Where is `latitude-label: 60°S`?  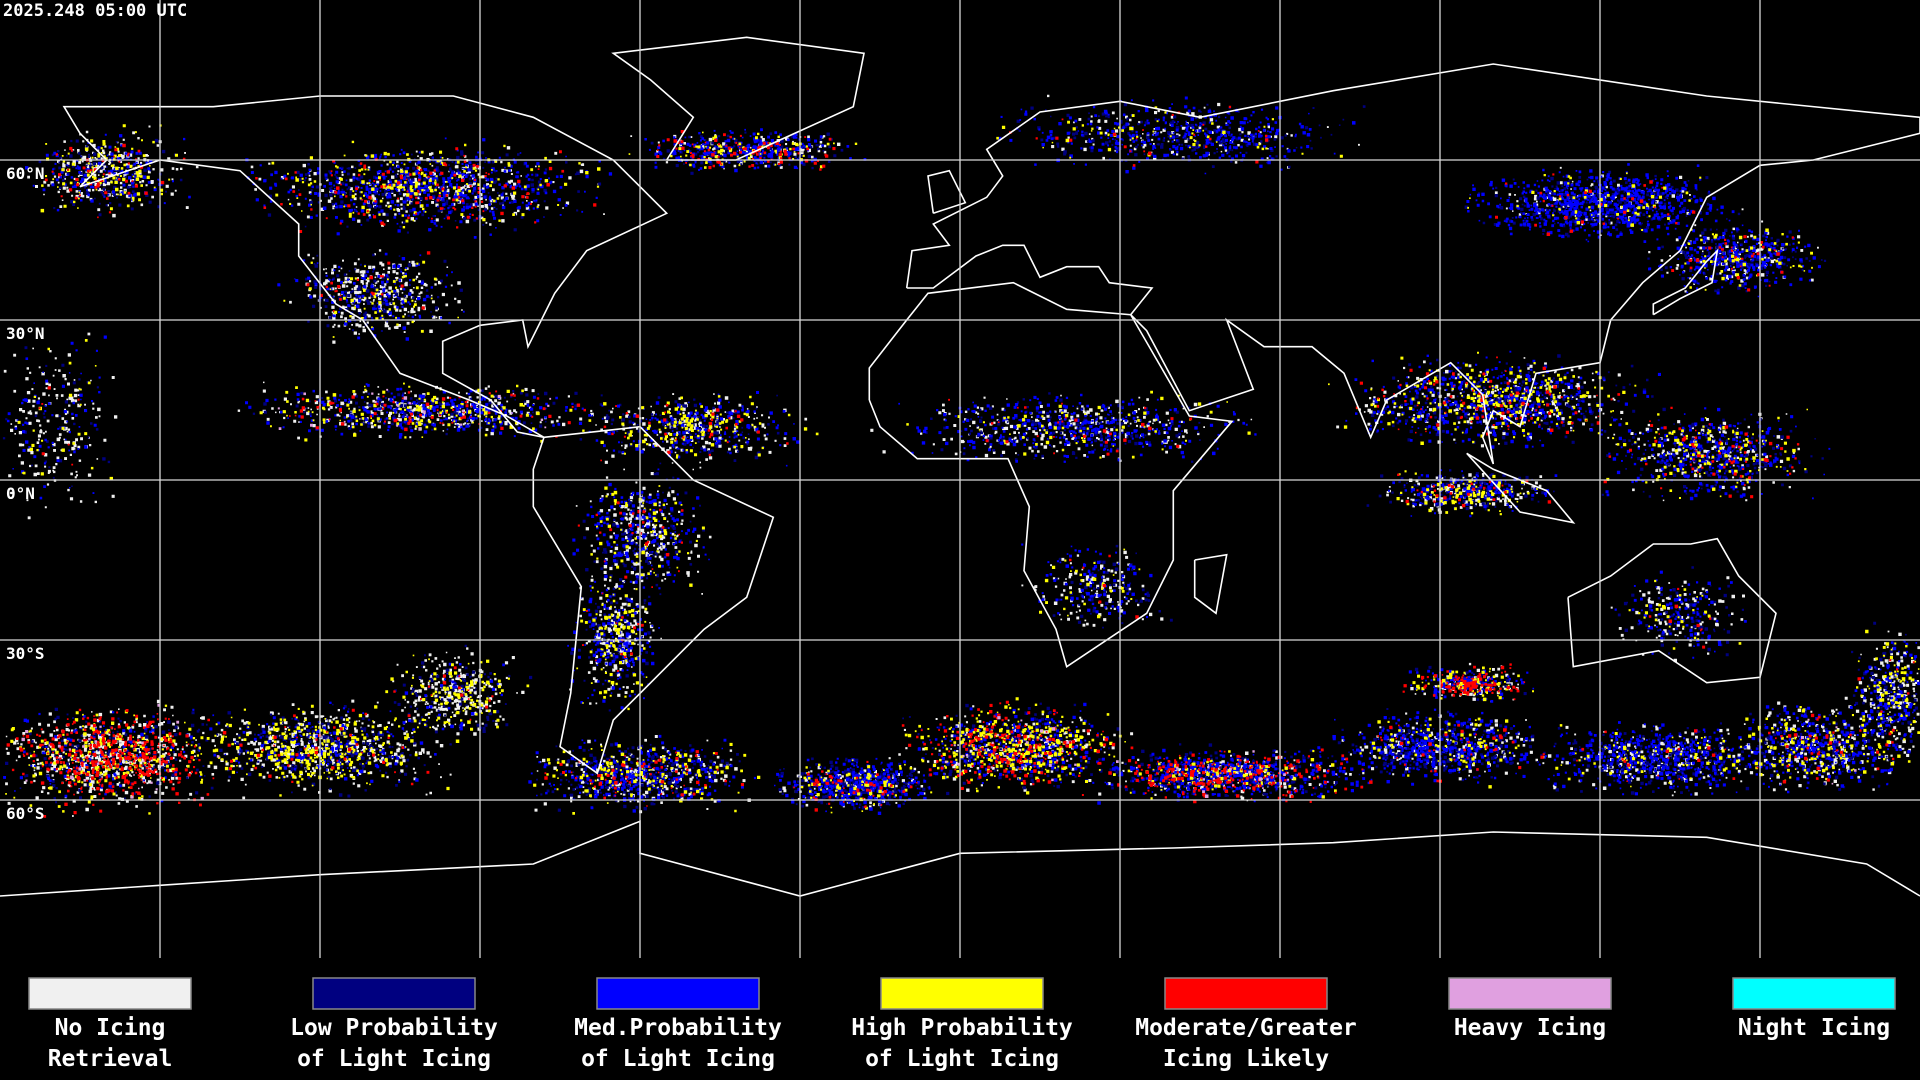
latitude-label: 60°S is located at coordinates (25, 813).